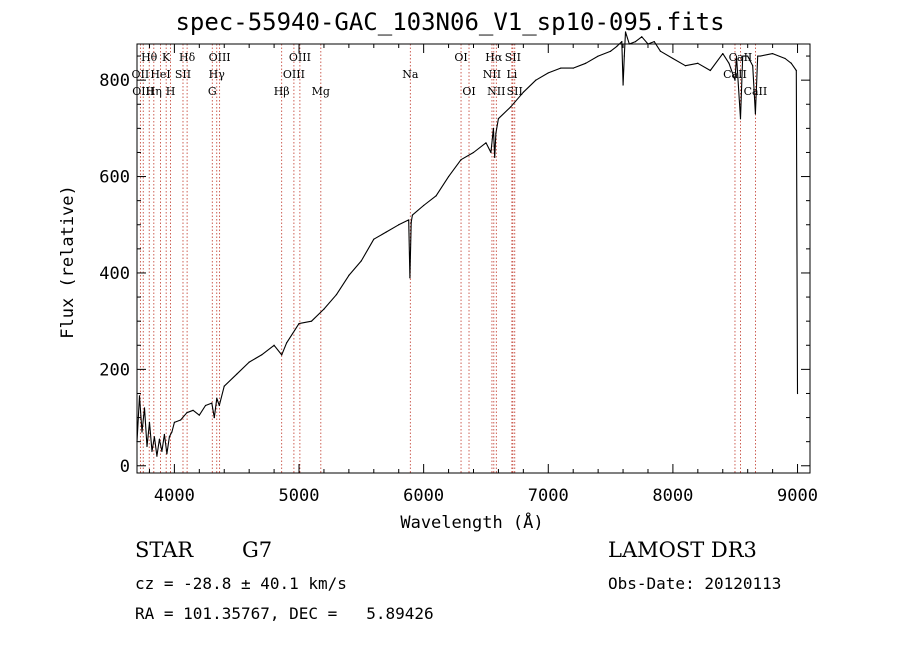 This screenshot has height=649, width=900. I want to click on object-subclass: G7, so click(257, 550).